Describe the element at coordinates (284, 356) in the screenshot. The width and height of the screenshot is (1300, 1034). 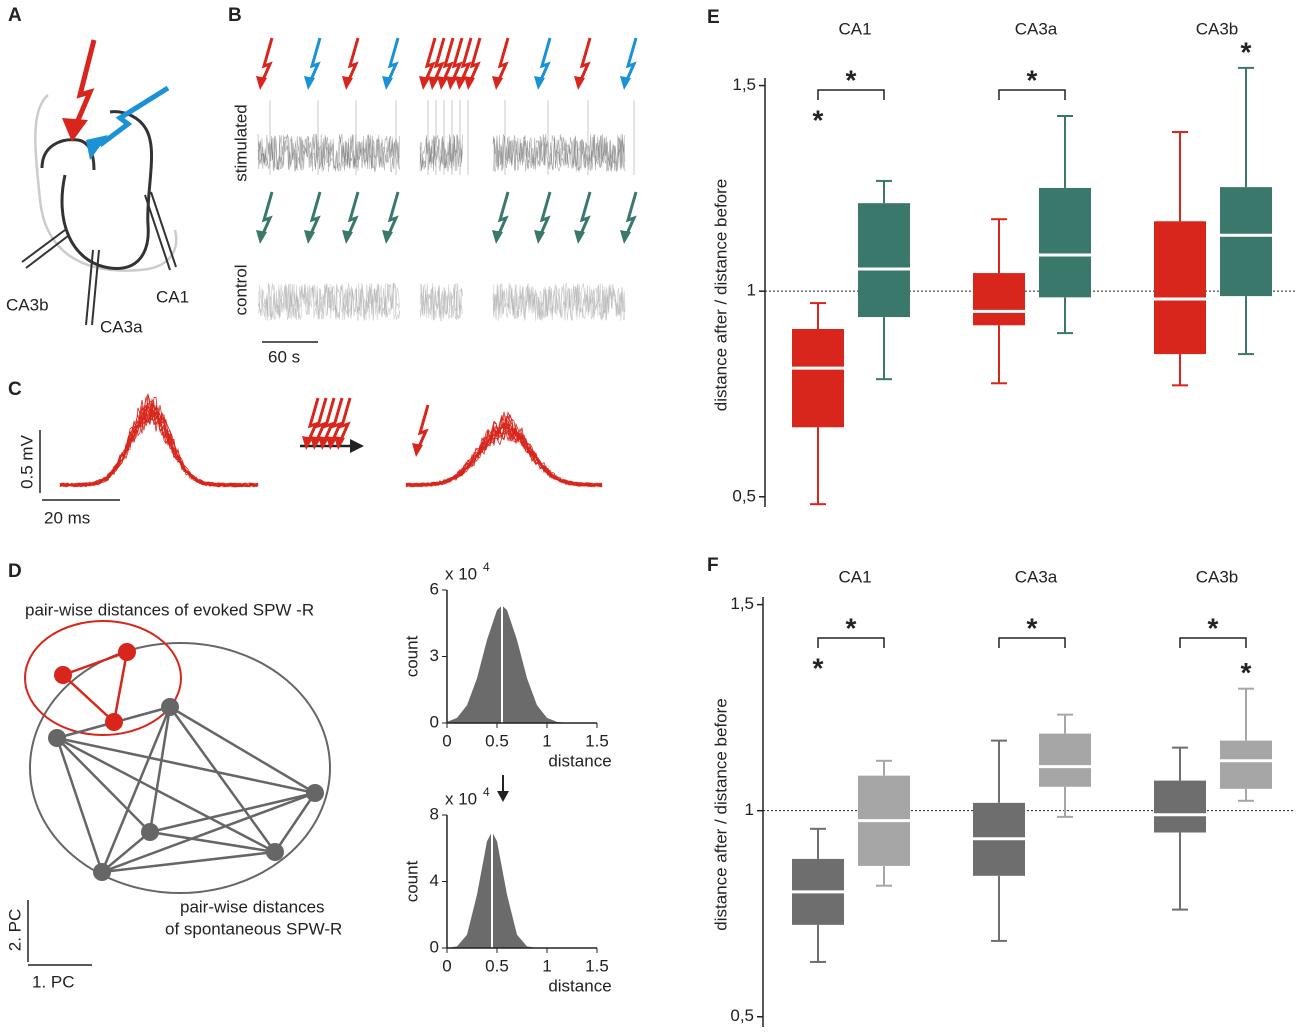
I see `scale-label: 60 s` at that location.